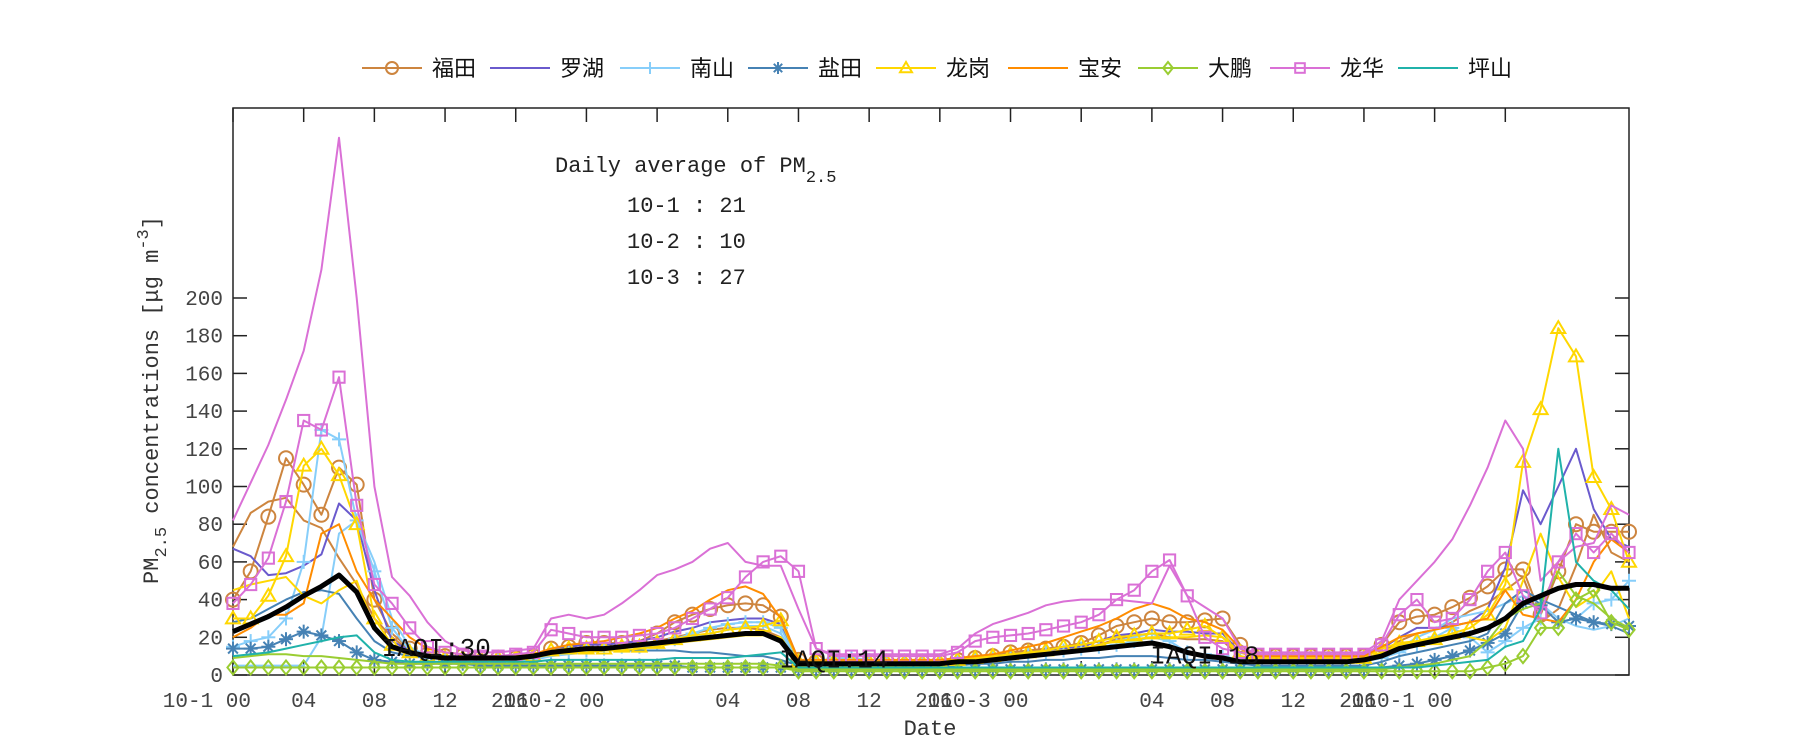 This screenshot has height=750, width=1800. I want to click on x-tick-label: 2010-1 00, so click(1395, 702).